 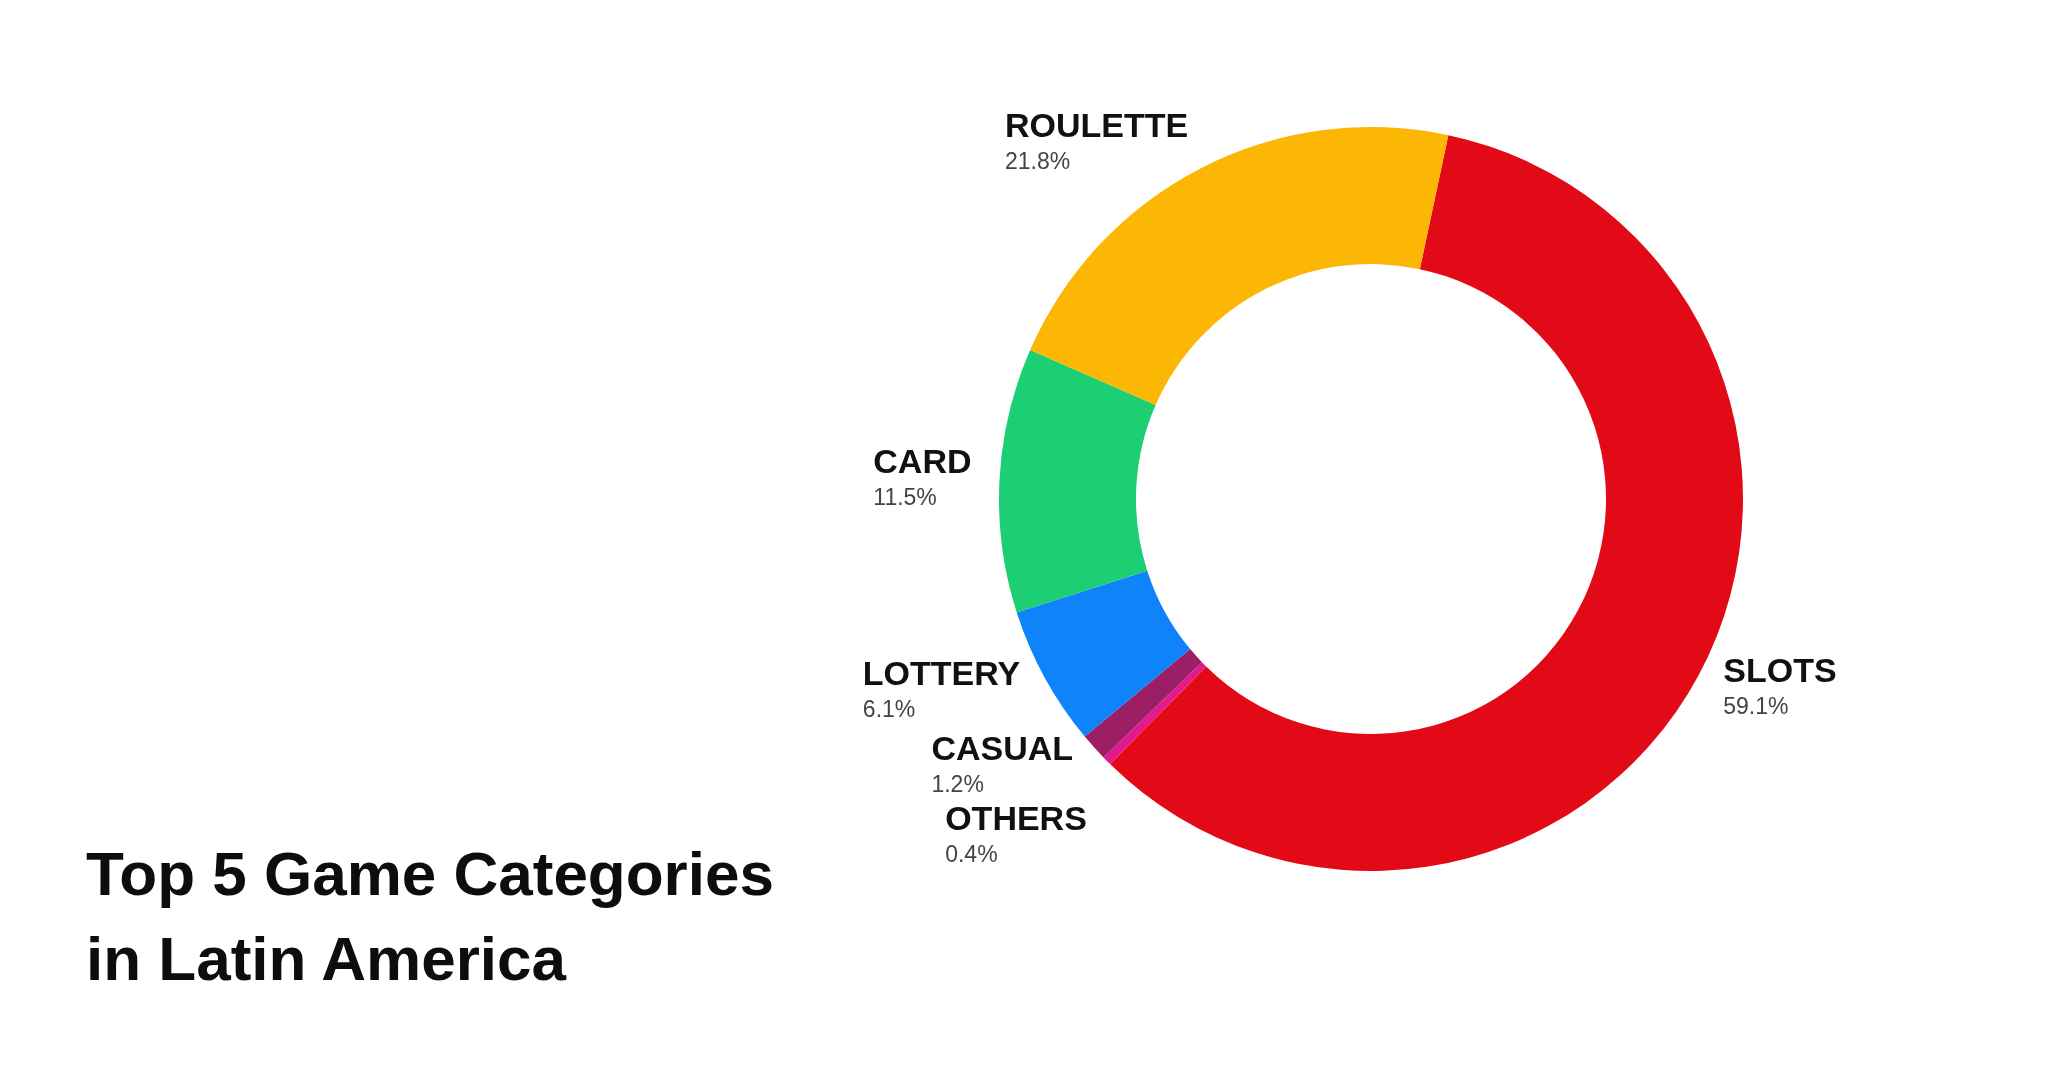 What do you see at coordinates (889, 709) in the screenshot?
I see `data-label: 6.1%` at bounding box center [889, 709].